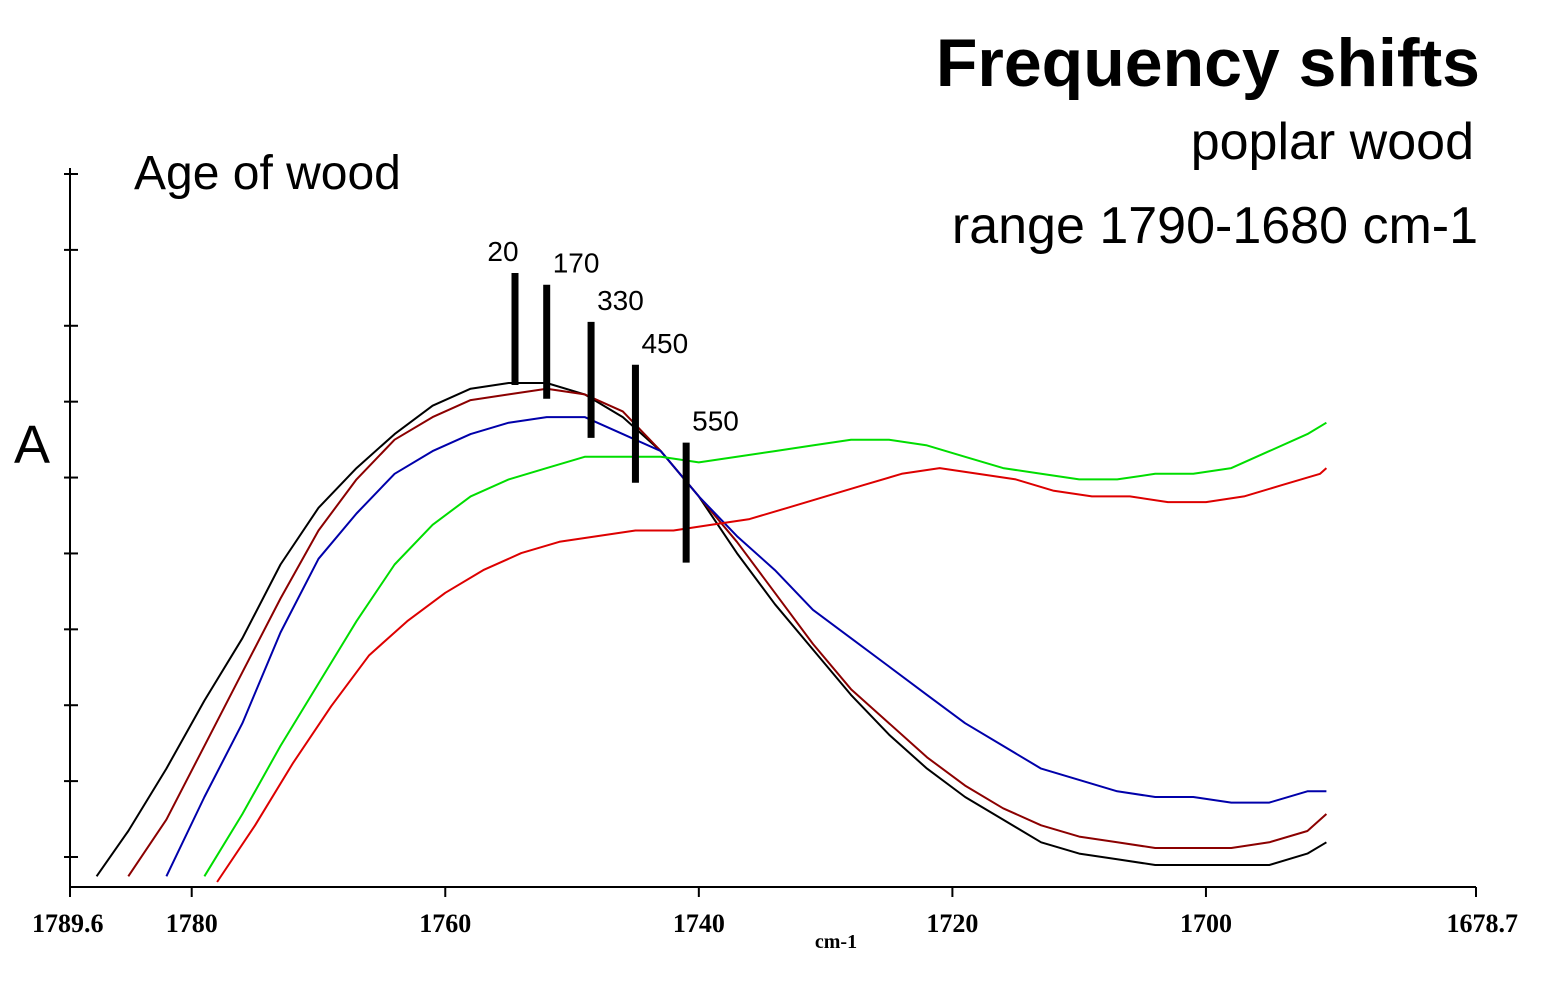  What do you see at coordinates (576, 263) in the screenshot?
I see `marker-label-170: 170` at bounding box center [576, 263].